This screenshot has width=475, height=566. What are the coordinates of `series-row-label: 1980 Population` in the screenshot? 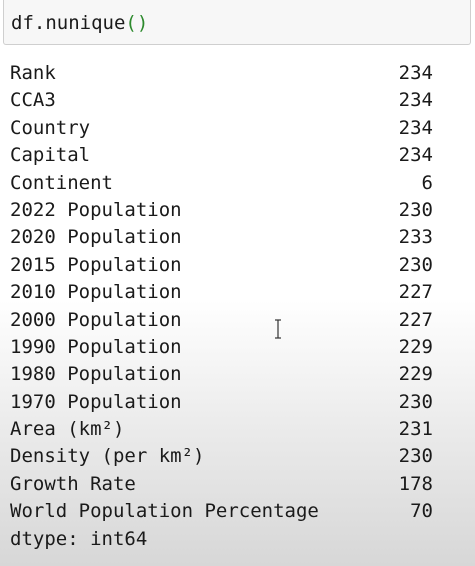 It's located at (96, 374).